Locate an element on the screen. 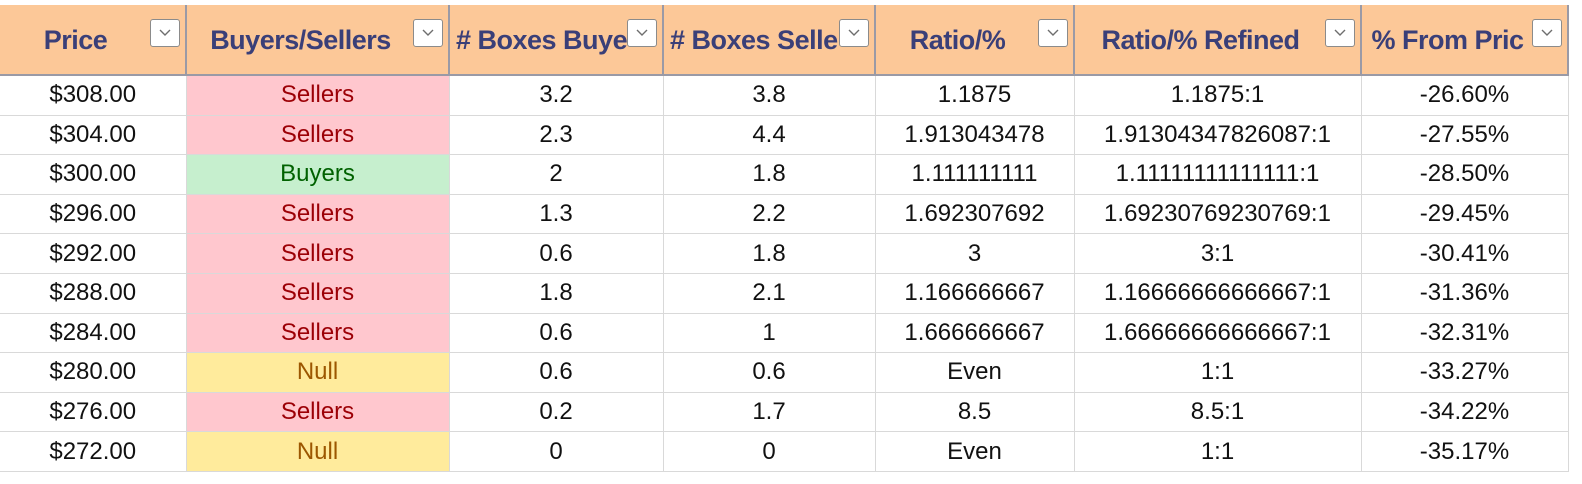 This screenshot has height=484, width=1582. header-row: Price Buyers/Sellers # Boxes Buye is located at coordinates (784, 40).